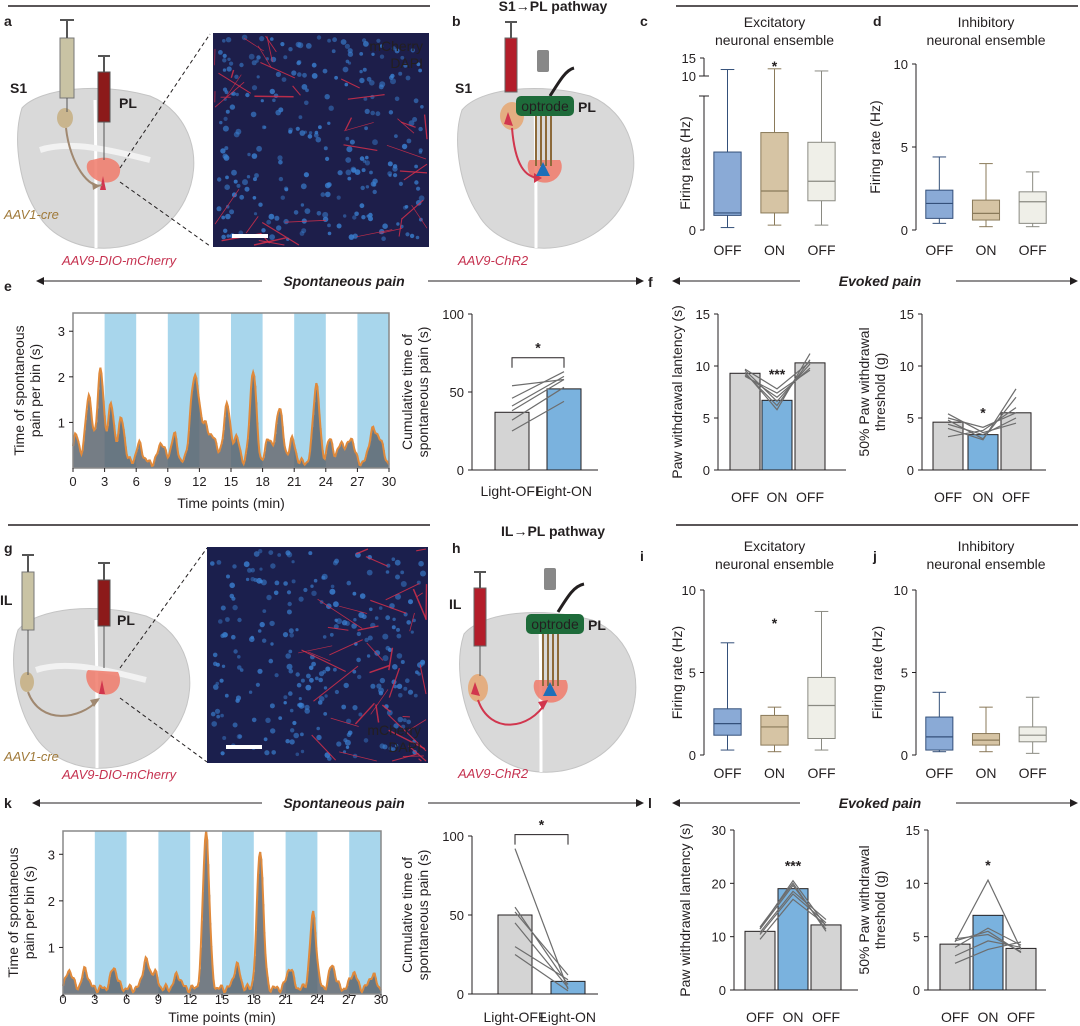 This screenshot has width=1080, height=1026. Describe the element at coordinates (555, 624) in the screenshot. I see `optrode-box-h` at that location.